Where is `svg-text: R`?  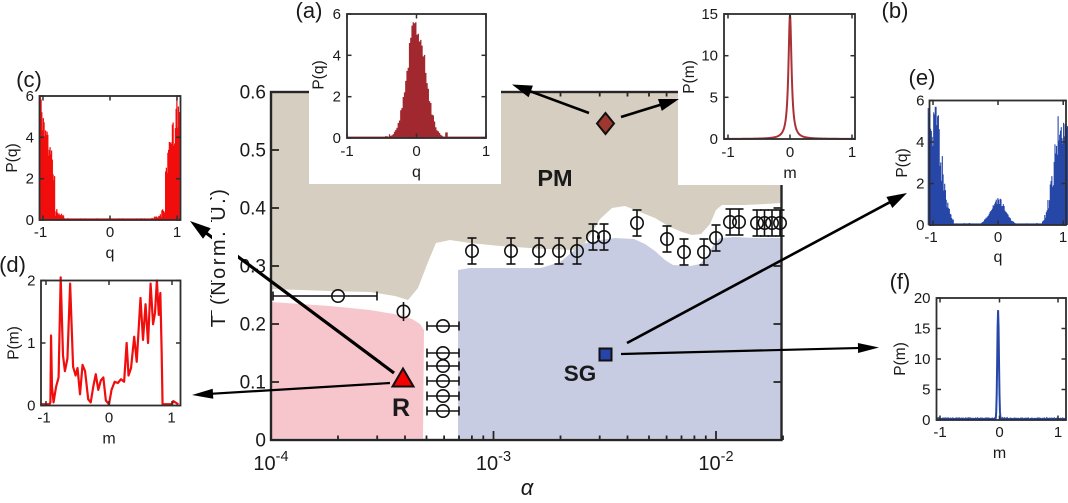
svg-text: R is located at coordinates (401, 408).